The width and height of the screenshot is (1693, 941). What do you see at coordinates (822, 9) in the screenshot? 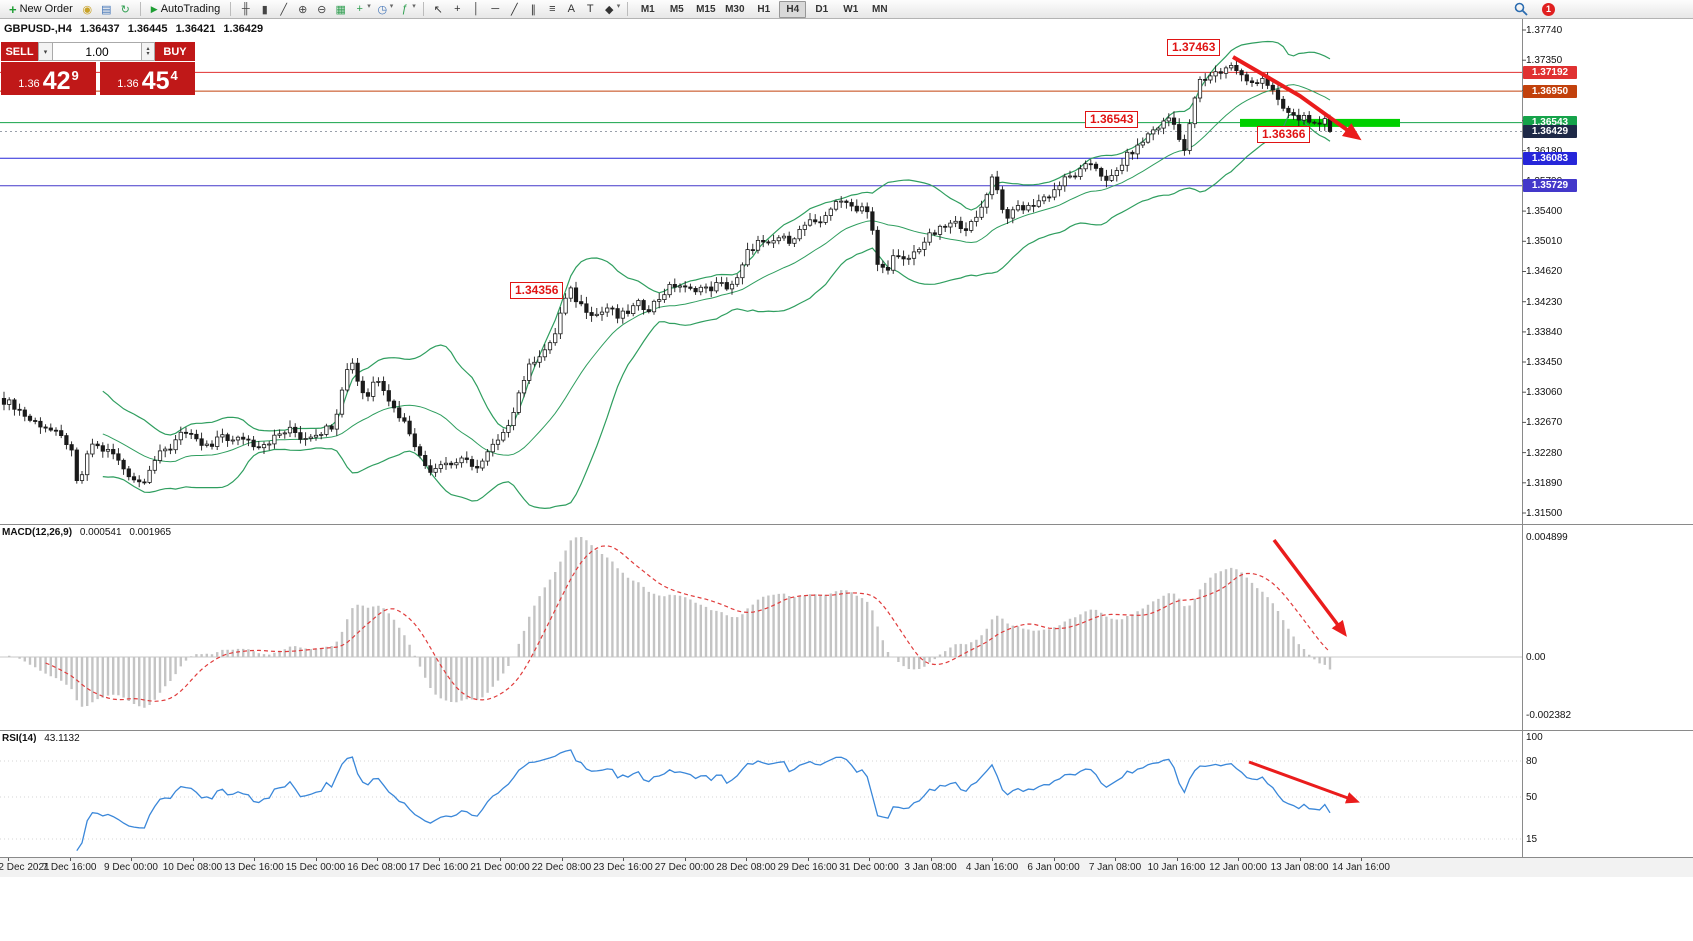
I see `timeframe-d1: D1` at bounding box center [822, 9].